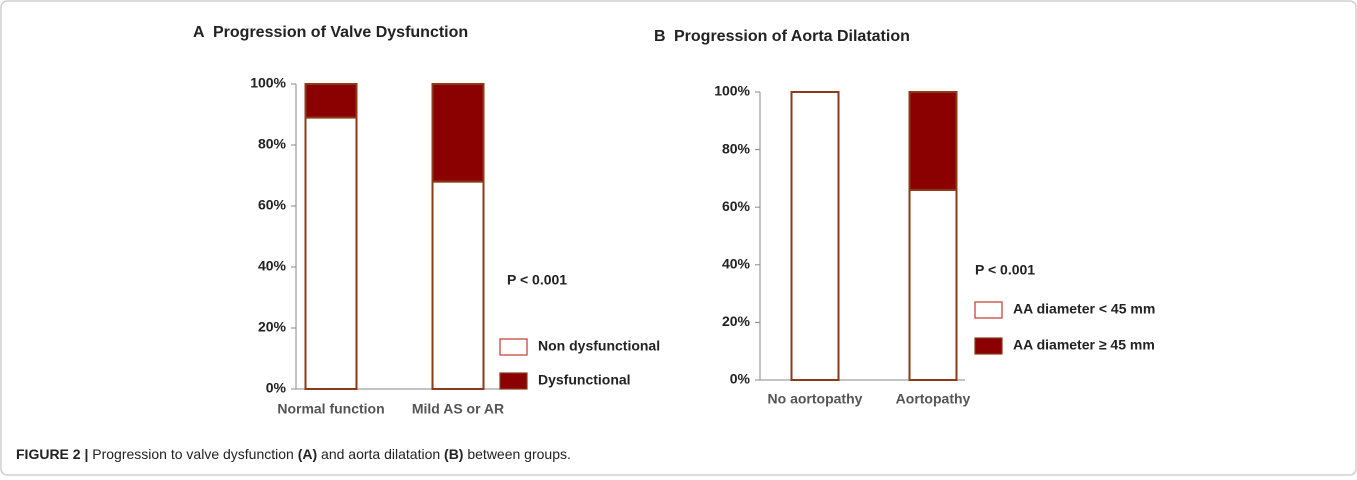 This screenshot has width=1357, height=480. What do you see at coordinates (517, 454) in the screenshot?
I see `caption-text: between groups.` at bounding box center [517, 454].